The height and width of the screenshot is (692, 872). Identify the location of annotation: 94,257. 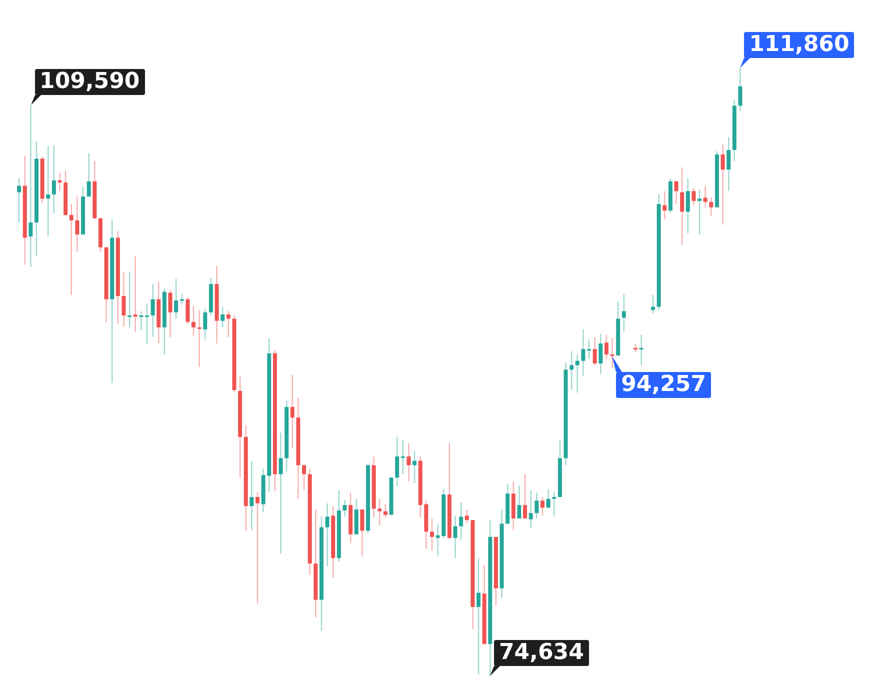
(664, 385).